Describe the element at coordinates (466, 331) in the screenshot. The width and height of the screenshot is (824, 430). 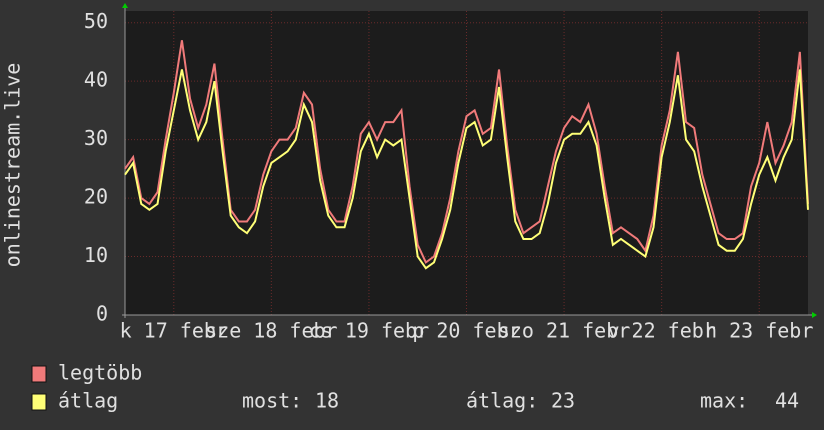
I see `x-tick-label: p 20 febr` at that location.